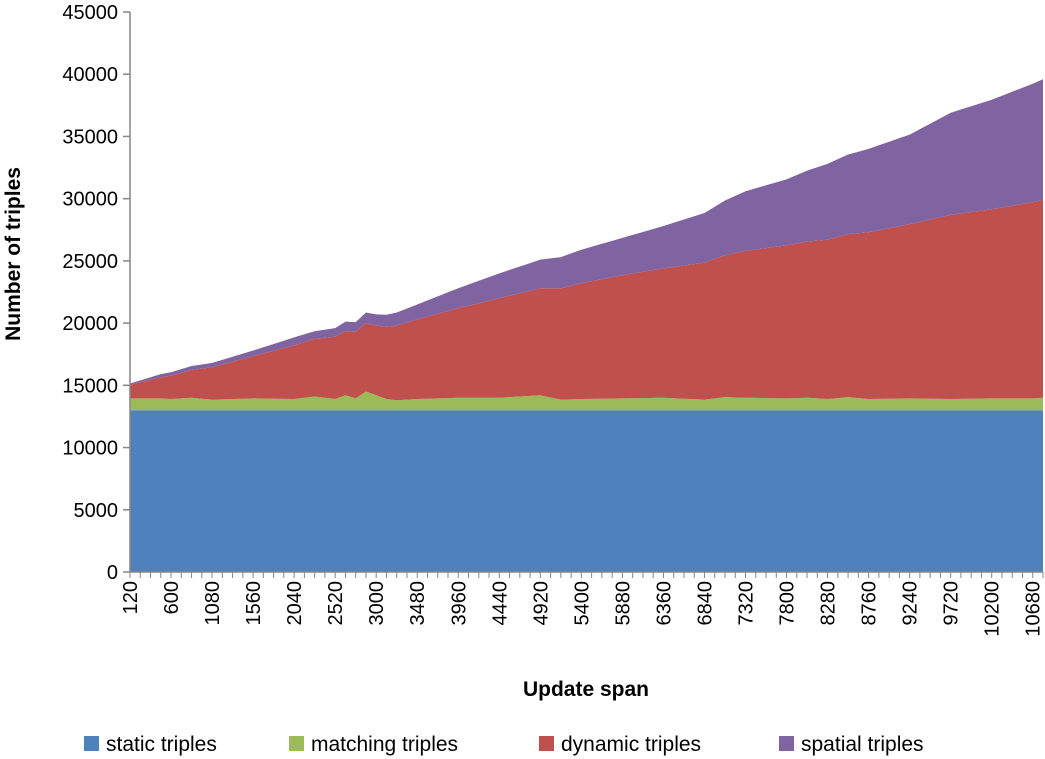 This screenshot has width=1045, height=759. I want to click on y-tick-label: 5000, so click(96, 511).